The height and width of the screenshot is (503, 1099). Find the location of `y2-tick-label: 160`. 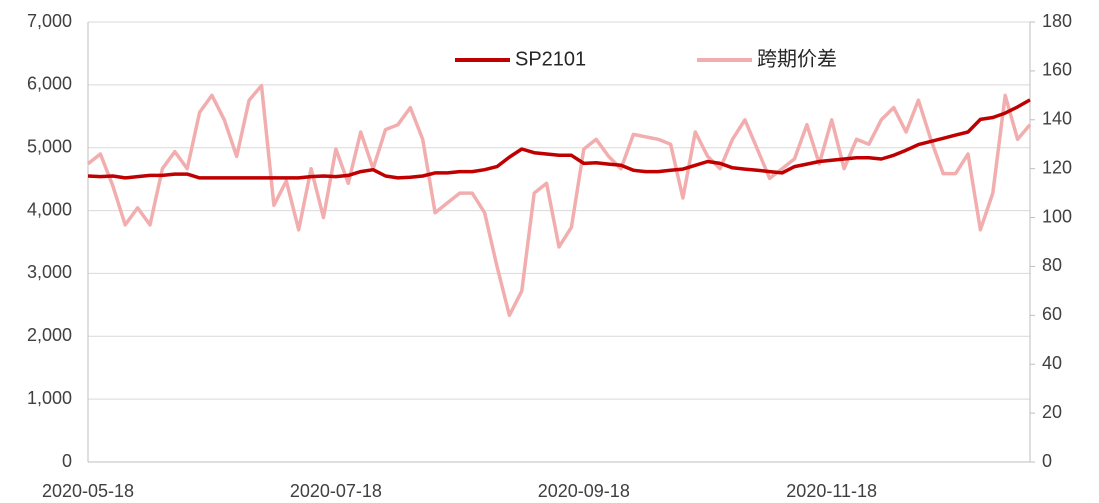

y2-tick-label: 160 is located at coordinates (1057, 70).